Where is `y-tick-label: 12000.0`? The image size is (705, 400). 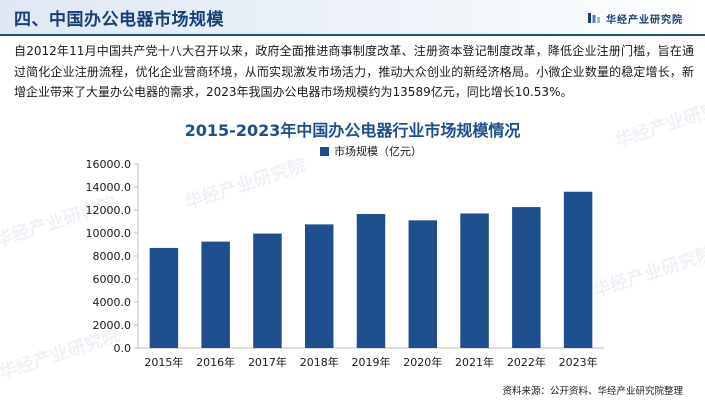
y-tick-label: 12000.0 is located at coordinates (109, 210).